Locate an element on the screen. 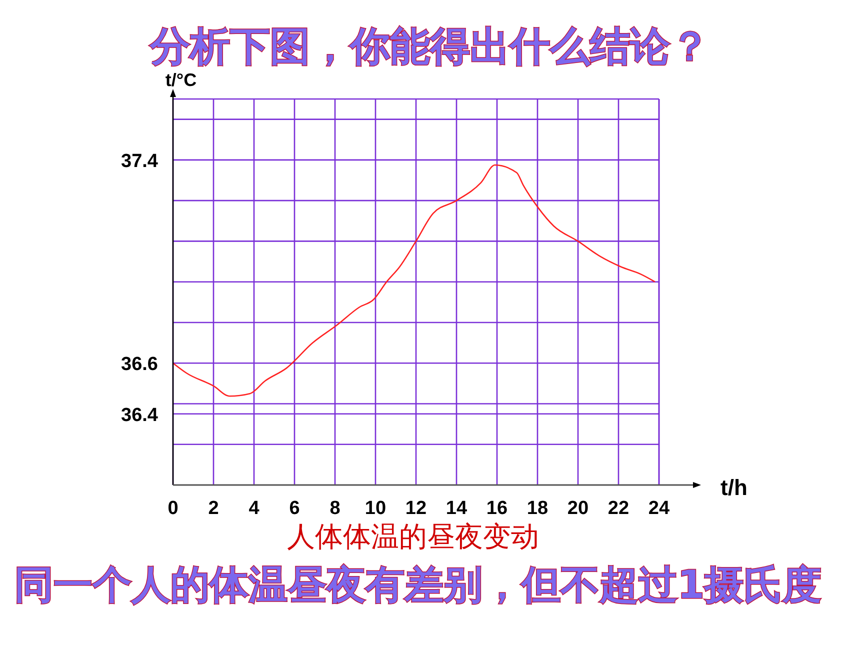 The height and width of the screenshot is (645, 860). x-tick-label: 6 is located at coordinates (294, 508).